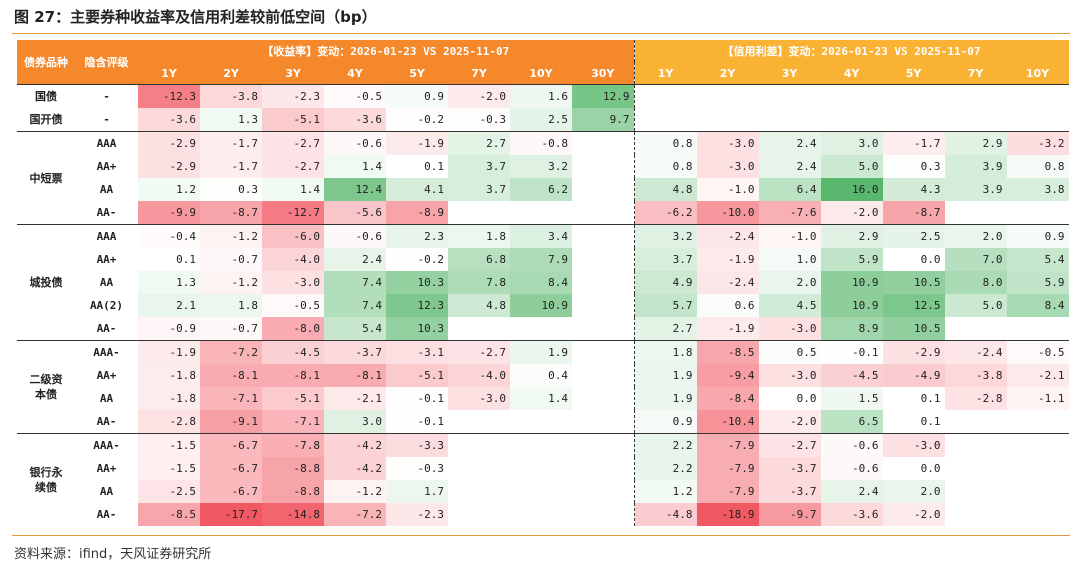 The image size is (1080, 570). Describe the element at coordinates (293, 166) in the screenshot. I see `yield-cell: -2.7` at that location.